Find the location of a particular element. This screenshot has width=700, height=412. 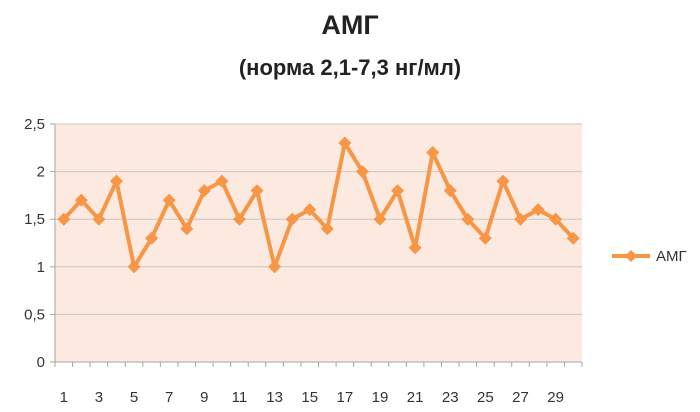

y-tick-label: 2 is located at coordinates (41, 172).